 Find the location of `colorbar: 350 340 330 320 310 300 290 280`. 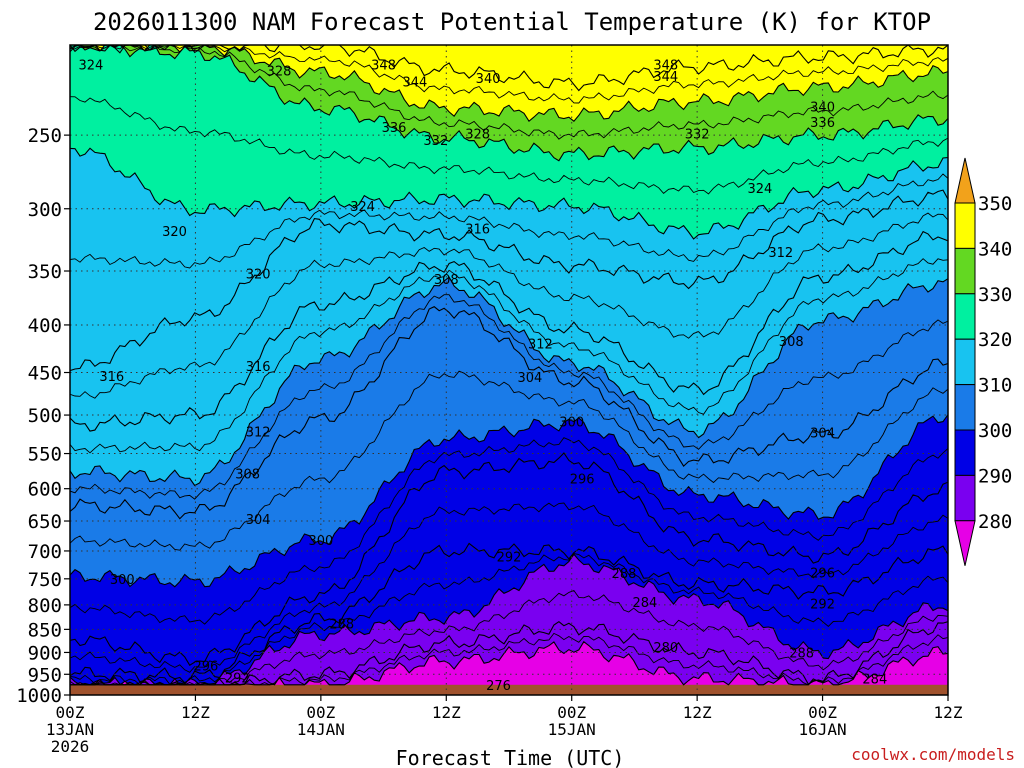

colorbar: 350 340 330 320 310 300 290 280 is located at coordinates (983, 361).